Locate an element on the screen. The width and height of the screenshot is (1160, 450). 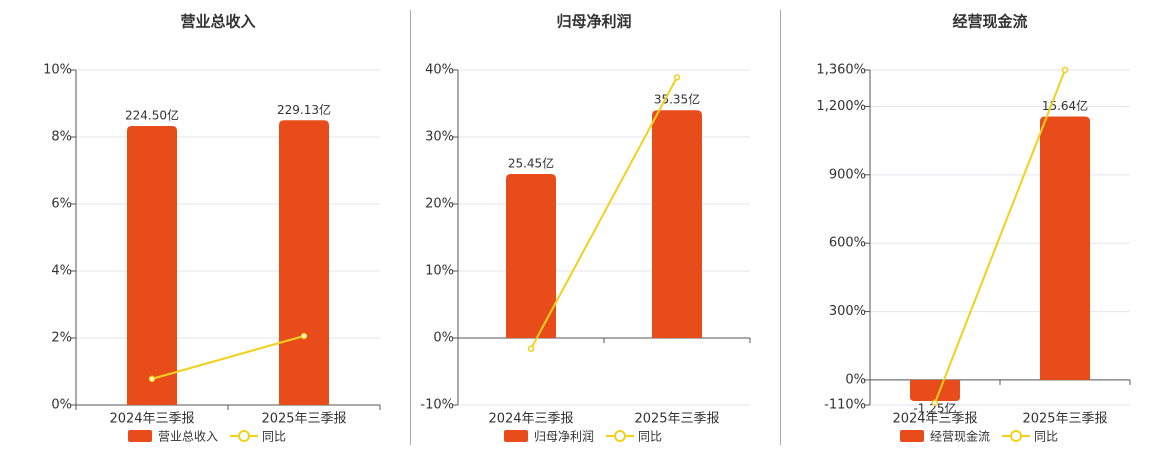
data-label: 229.13亿 is located at coordinates (304, 109).